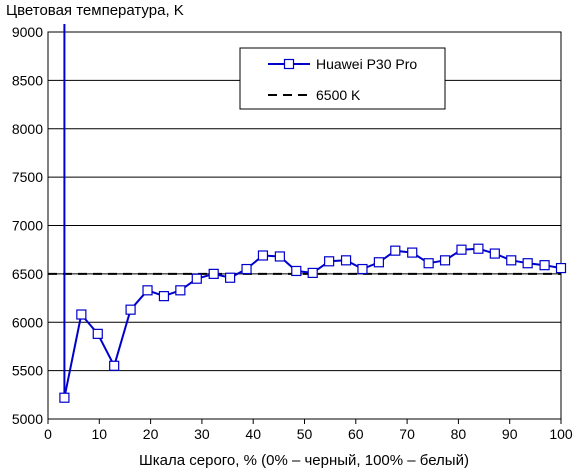 The image size is (574, 469). Describe the element at coordinates (459, 434) in the screenshot. I see `x-tick-label-80: 80` at that location.